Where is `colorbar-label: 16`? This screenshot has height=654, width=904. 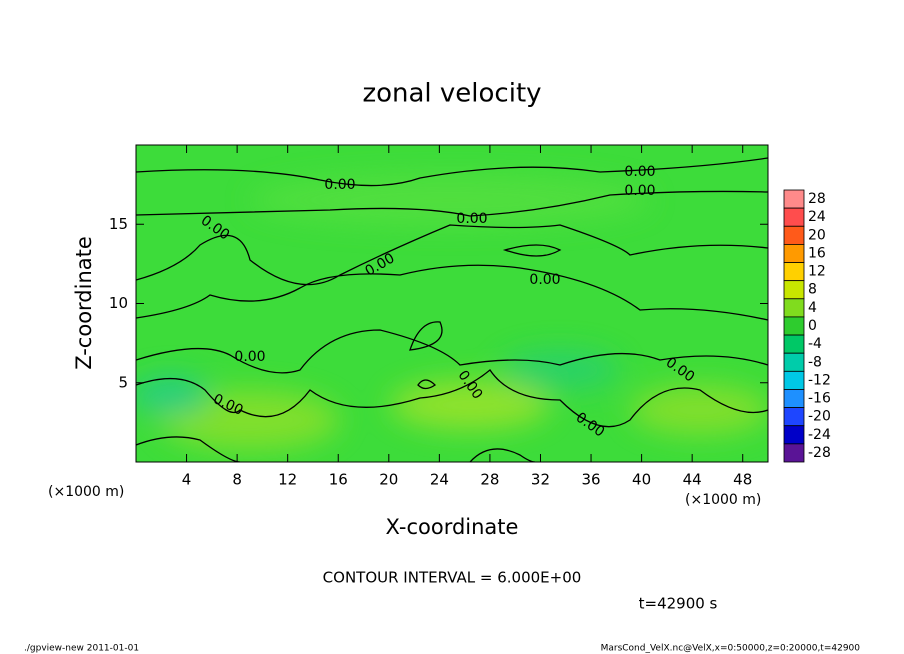 colorbar-label: 16 is located at coordinates (817, 253).